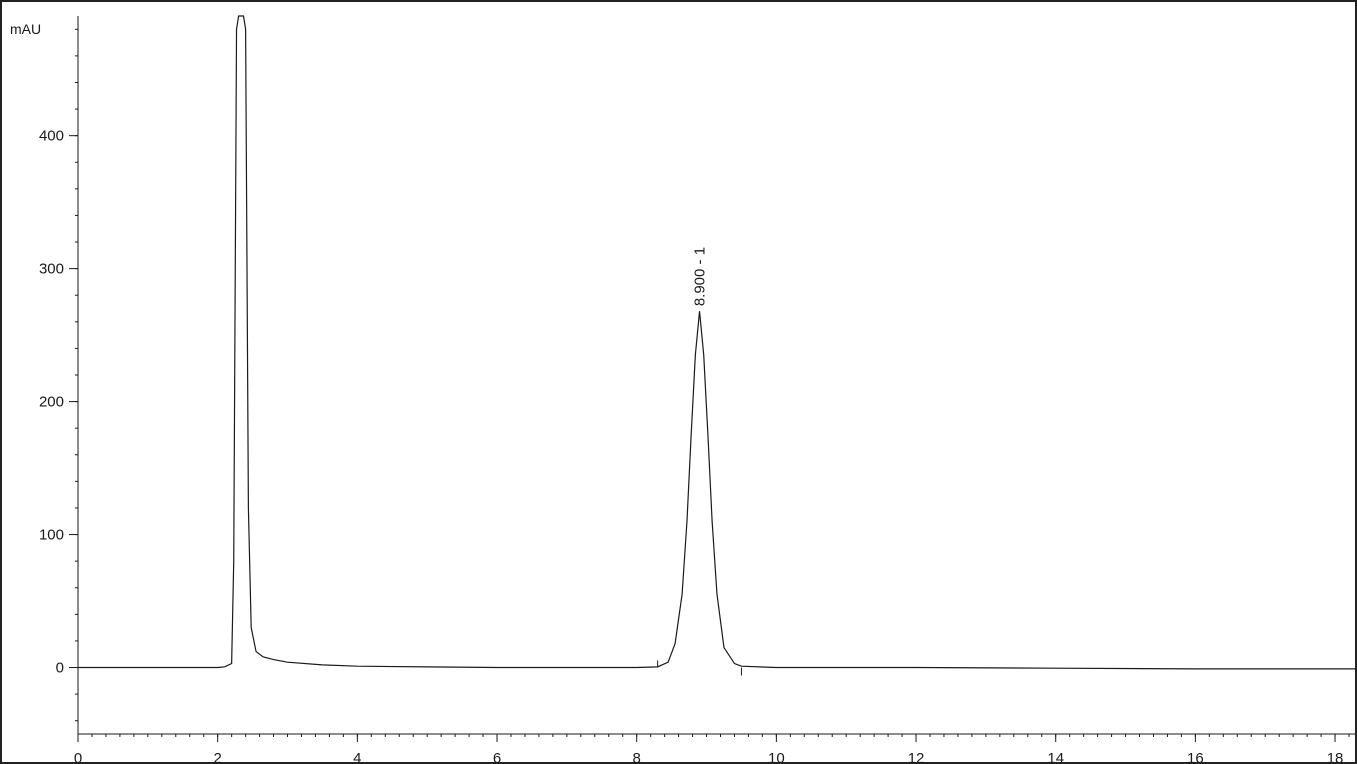 This screenshot has width=1357, height=764. Describe the element at coordinates (51, 402) in the screenshot. I see `y-tick-label: 200` at that location.